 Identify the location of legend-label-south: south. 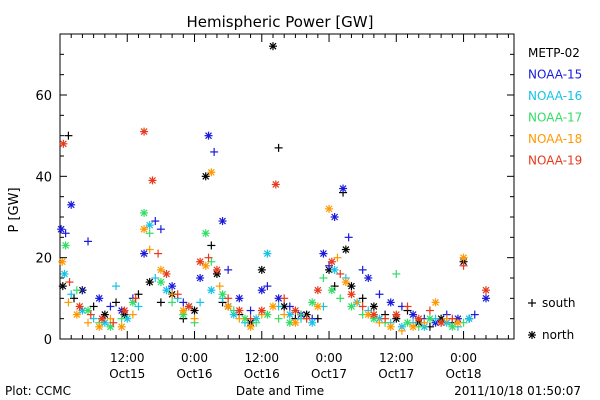
(559, 303).